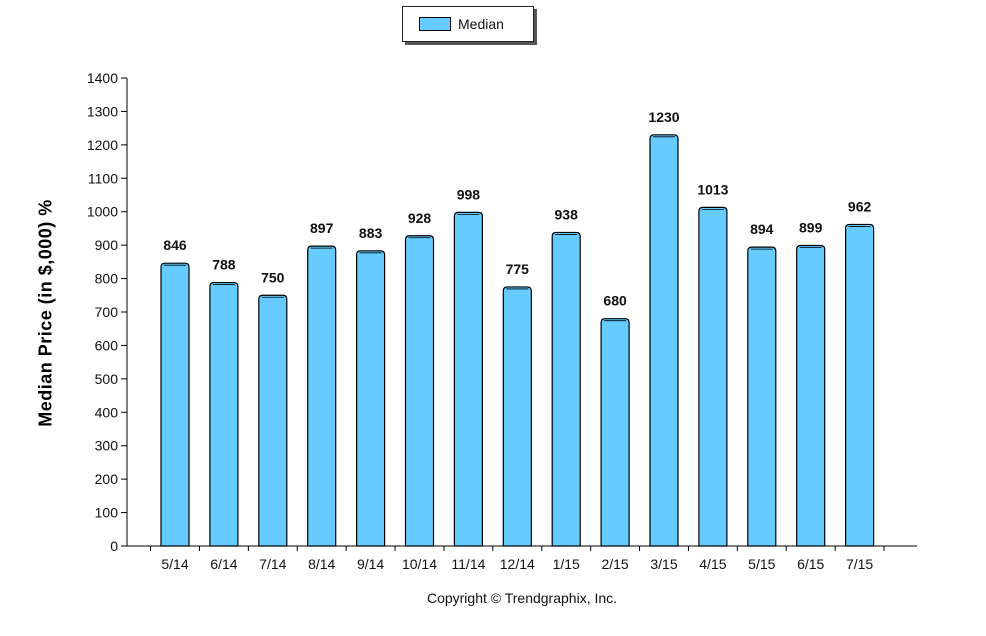 The width and height of the screenshot is (986, 636). Describe the element at coordinates (103, 178) in the screenshot. I see `y-tick-label: 1100` at that location.